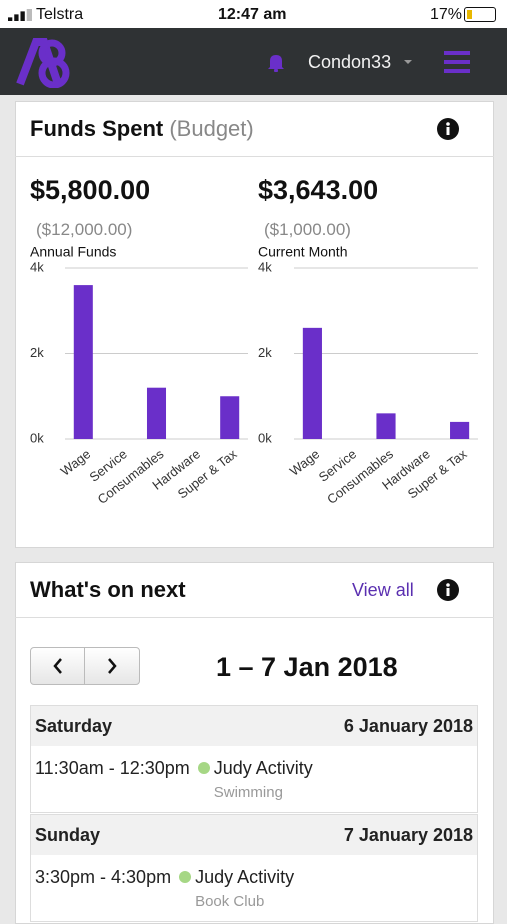 This screenshot has height=924, width=507. What do you see at coordinates (480, 14) in the screenshot?
I see `battery-icon` at bounding box center [480, 14].